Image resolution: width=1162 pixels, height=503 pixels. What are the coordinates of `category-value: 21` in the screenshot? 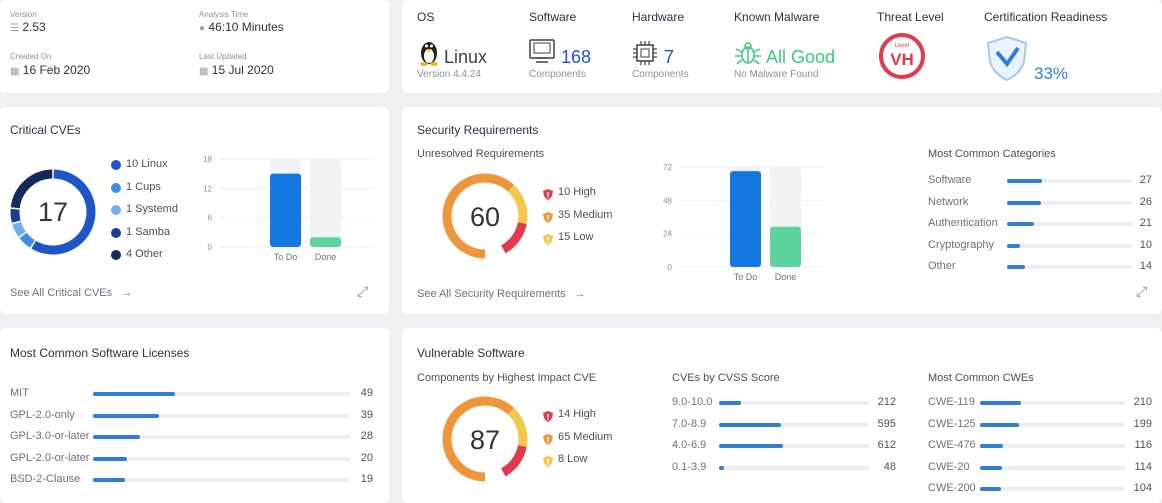 It's located at (1145, 223).